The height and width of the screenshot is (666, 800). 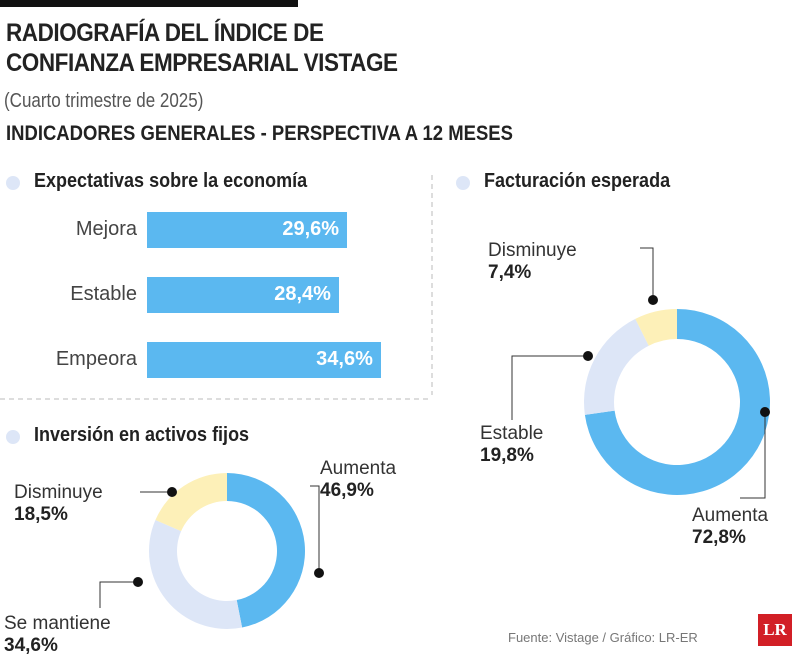 I want to click on investment-label-aumenta: Aumenta 46,9%, so click(x=358, y=479).